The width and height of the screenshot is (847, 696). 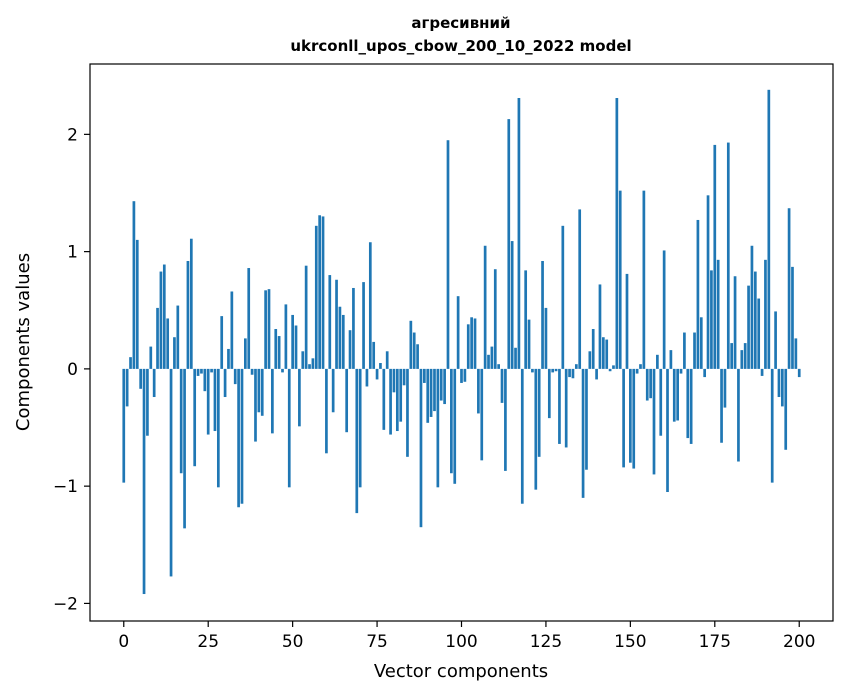 What do you see at coordinates (377, 642) in the screenshot?
I see `x-tick-label: 75` at bounding box center [377, 642].